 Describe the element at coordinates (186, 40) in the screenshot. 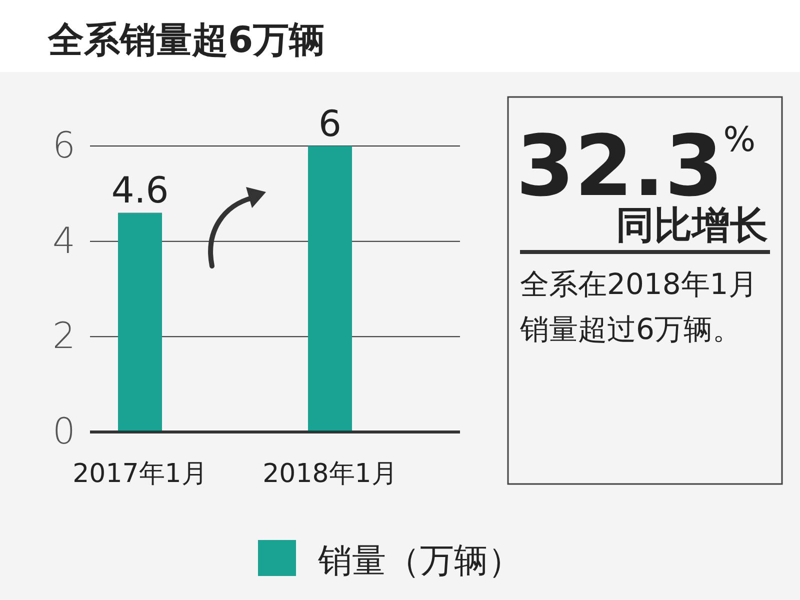

I see `chart-title: 全系销量超6万辆` at that location.